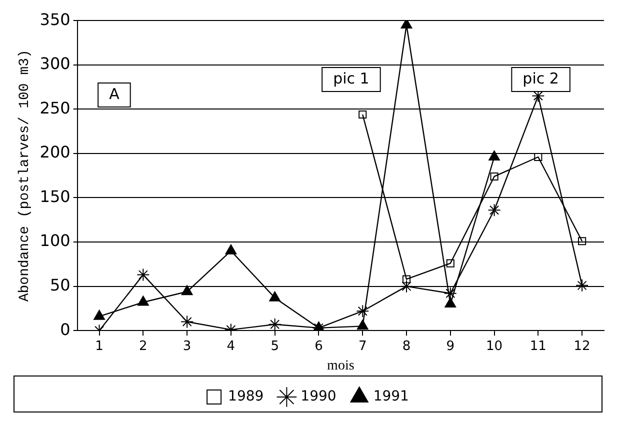  I want to click on x-tick-label: 6, so click(318, 346).